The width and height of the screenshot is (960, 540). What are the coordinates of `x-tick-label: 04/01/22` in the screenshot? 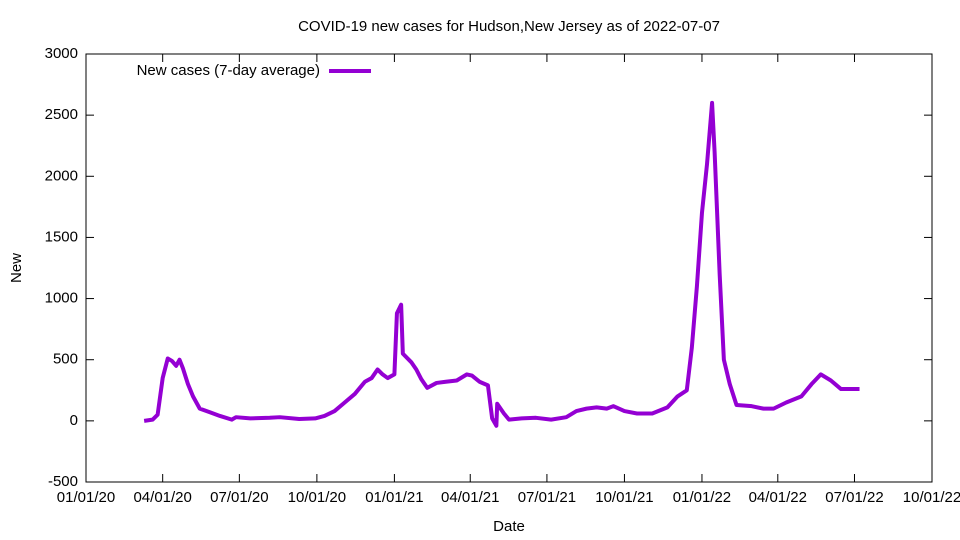 It's located at (778, 497).